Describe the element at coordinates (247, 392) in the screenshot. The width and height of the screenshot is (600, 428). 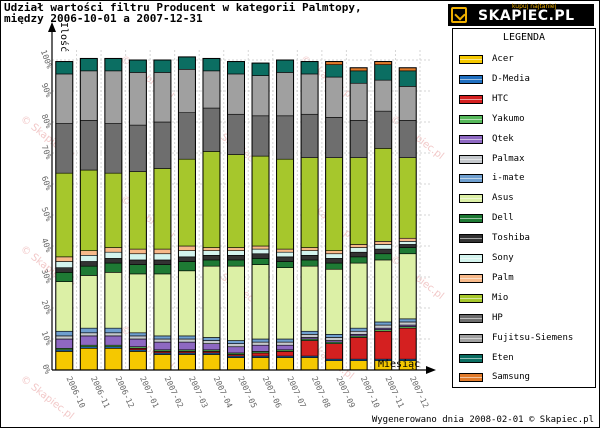
I see `x-tick-label: 2007-05` at that location.